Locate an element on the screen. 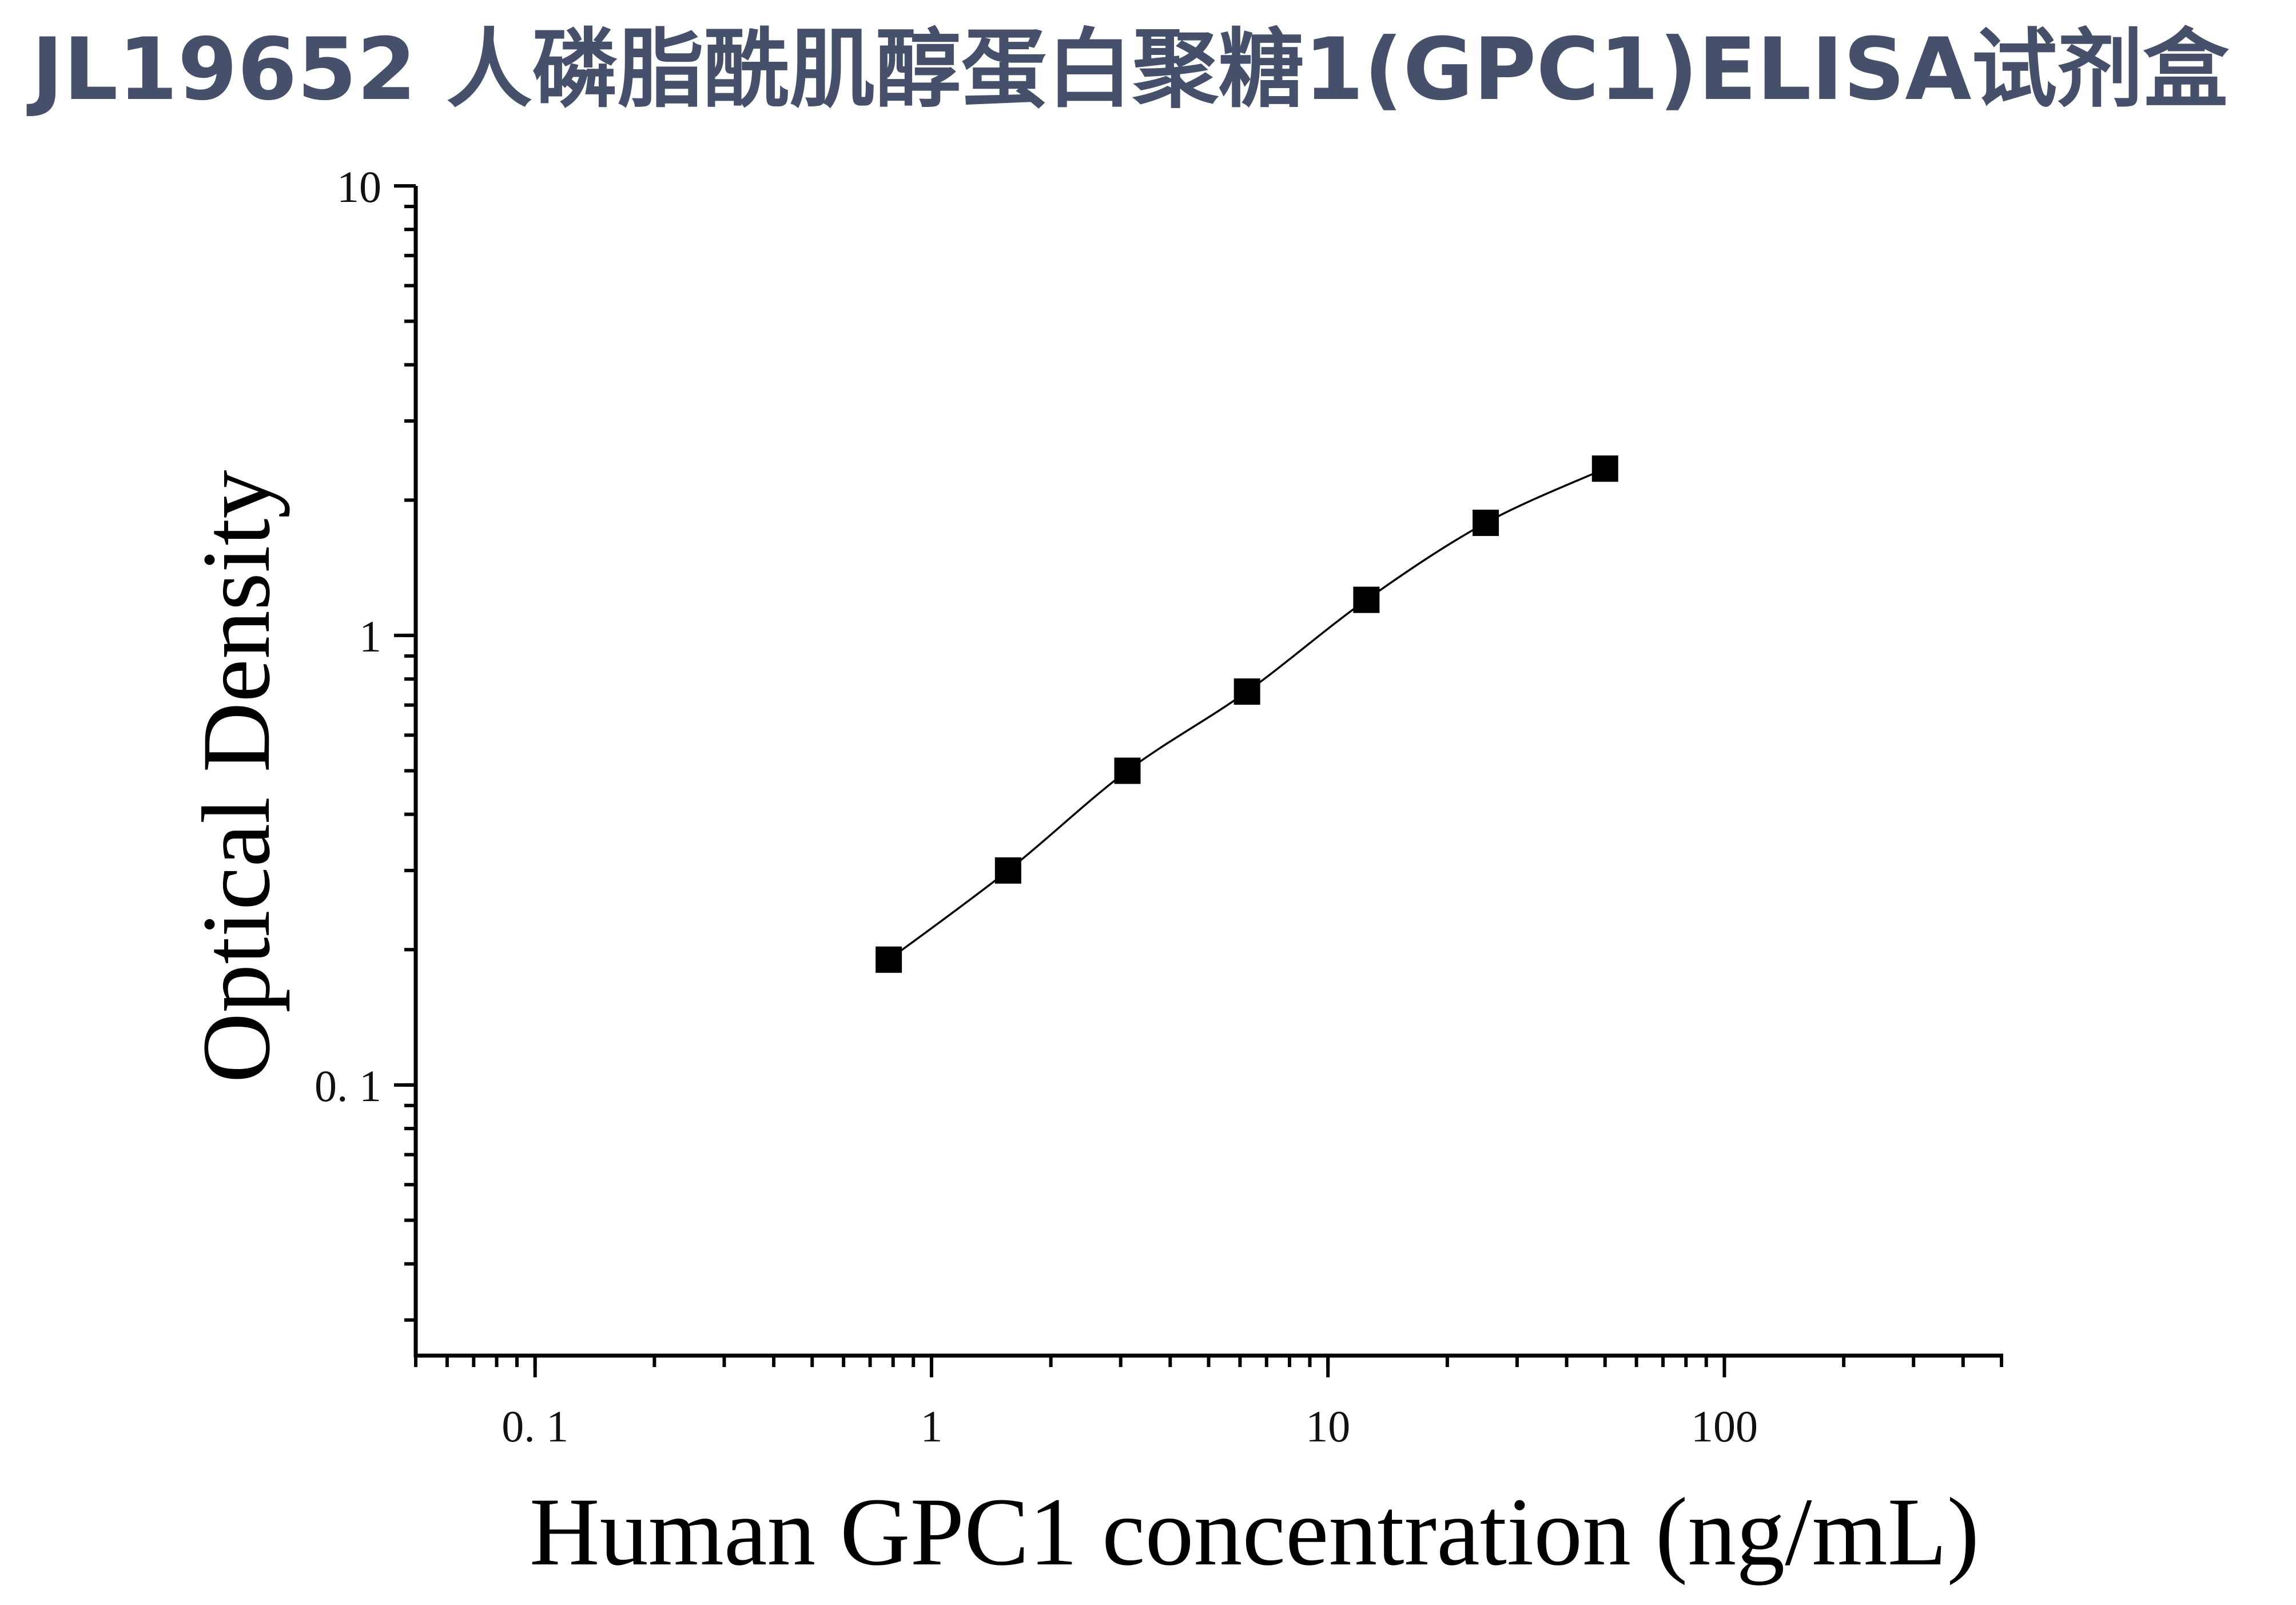 This screenshot has width=2296, height=1605. y-tick-labels: 0. 1 1 10 is located at coordinates (348, 636).